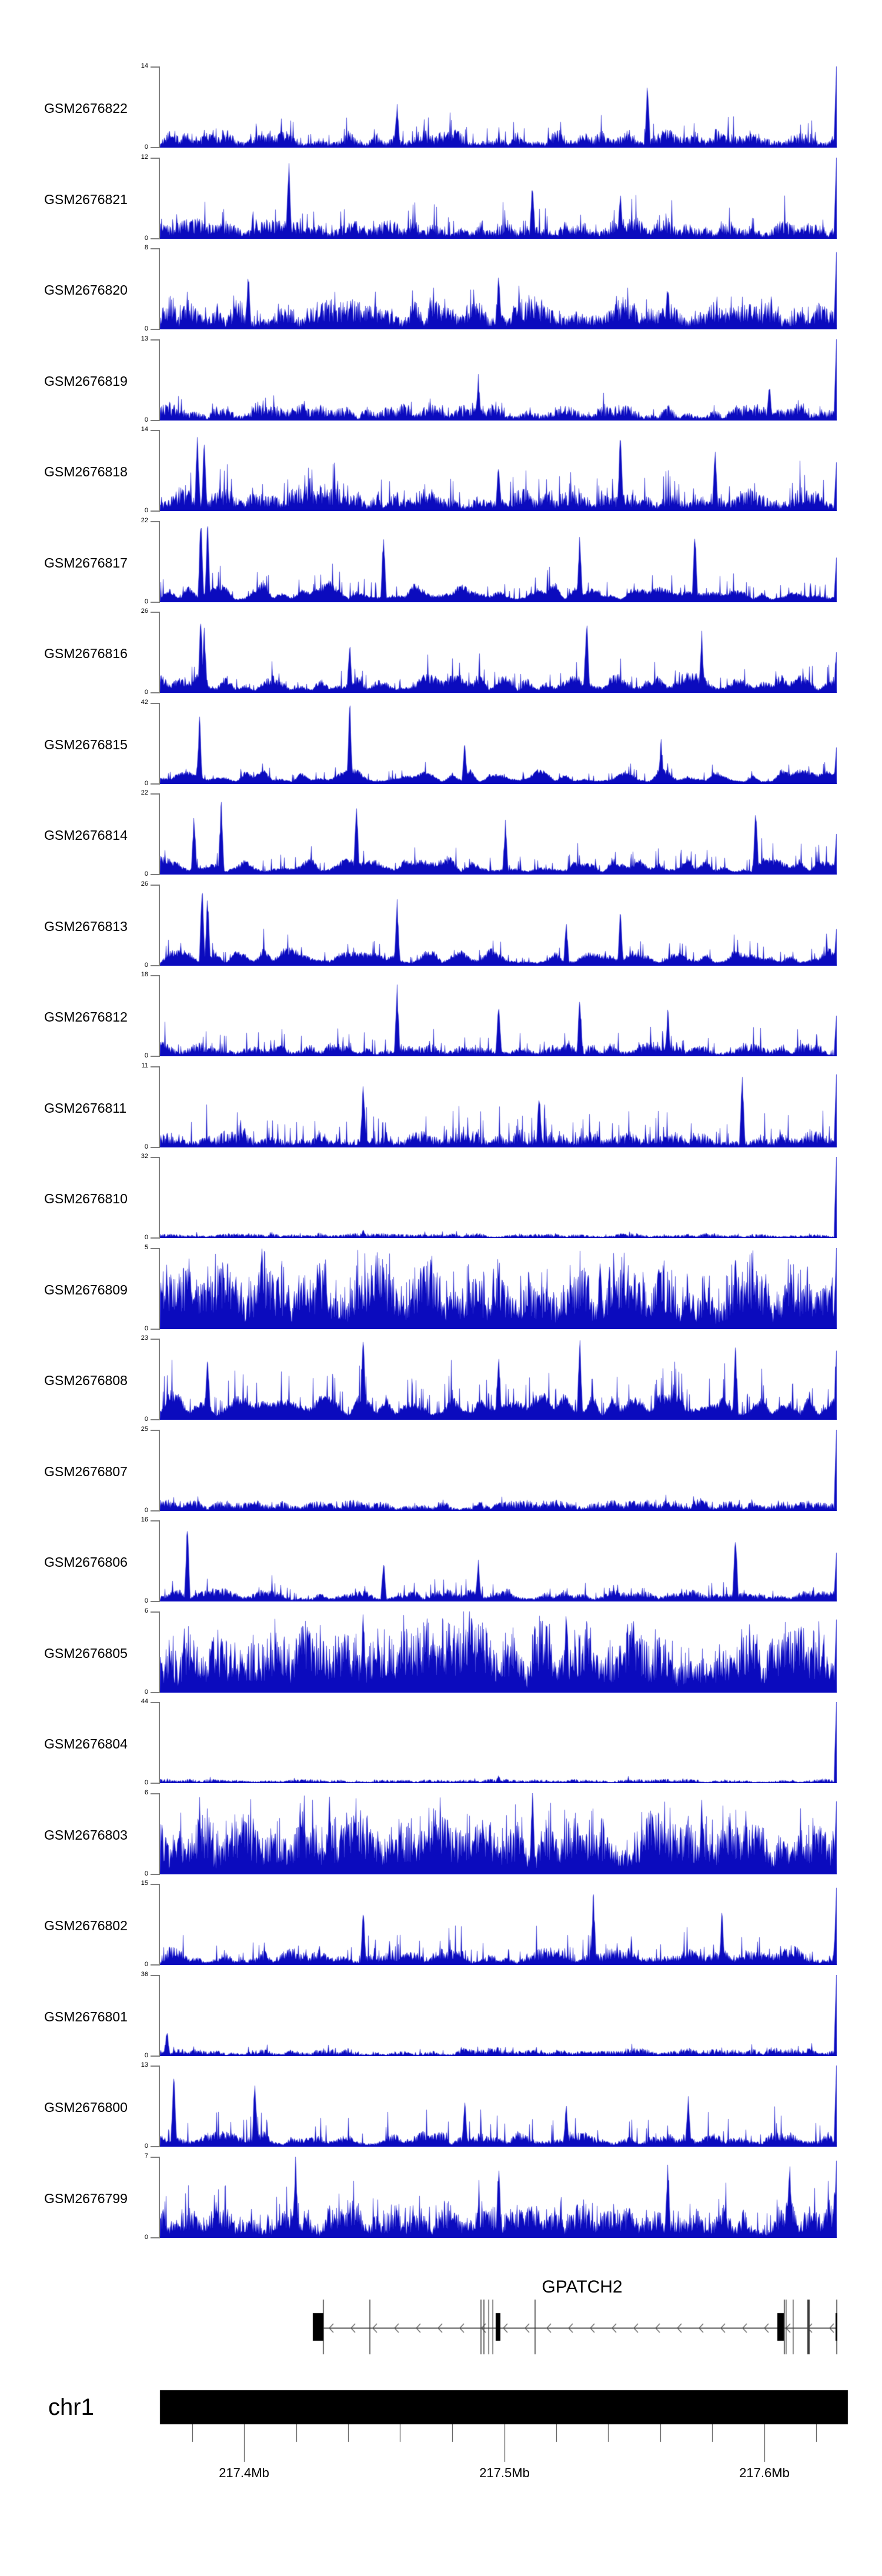 Image resolution: width=882 pixels, height=2576 pixels. I want to click on coverage-track-GSM2676819: GSM2676819 13 0, so click(441, 379).